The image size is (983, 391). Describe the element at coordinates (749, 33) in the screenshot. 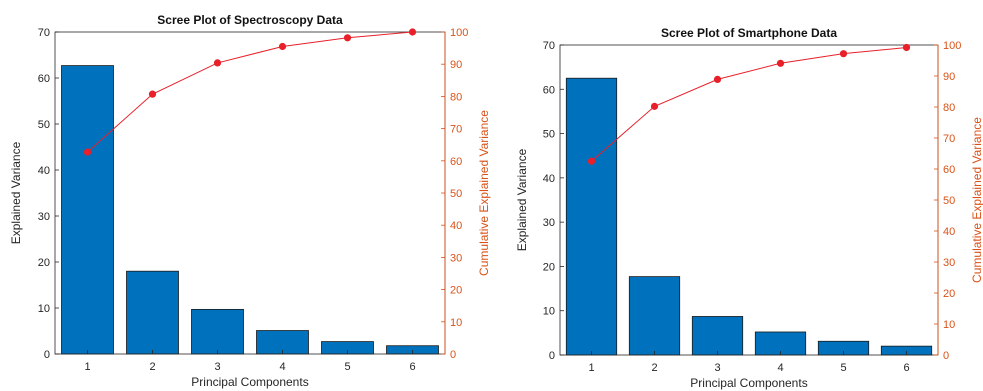

I see `chart-title: Scree Plot of Smartphone Data` at that location.